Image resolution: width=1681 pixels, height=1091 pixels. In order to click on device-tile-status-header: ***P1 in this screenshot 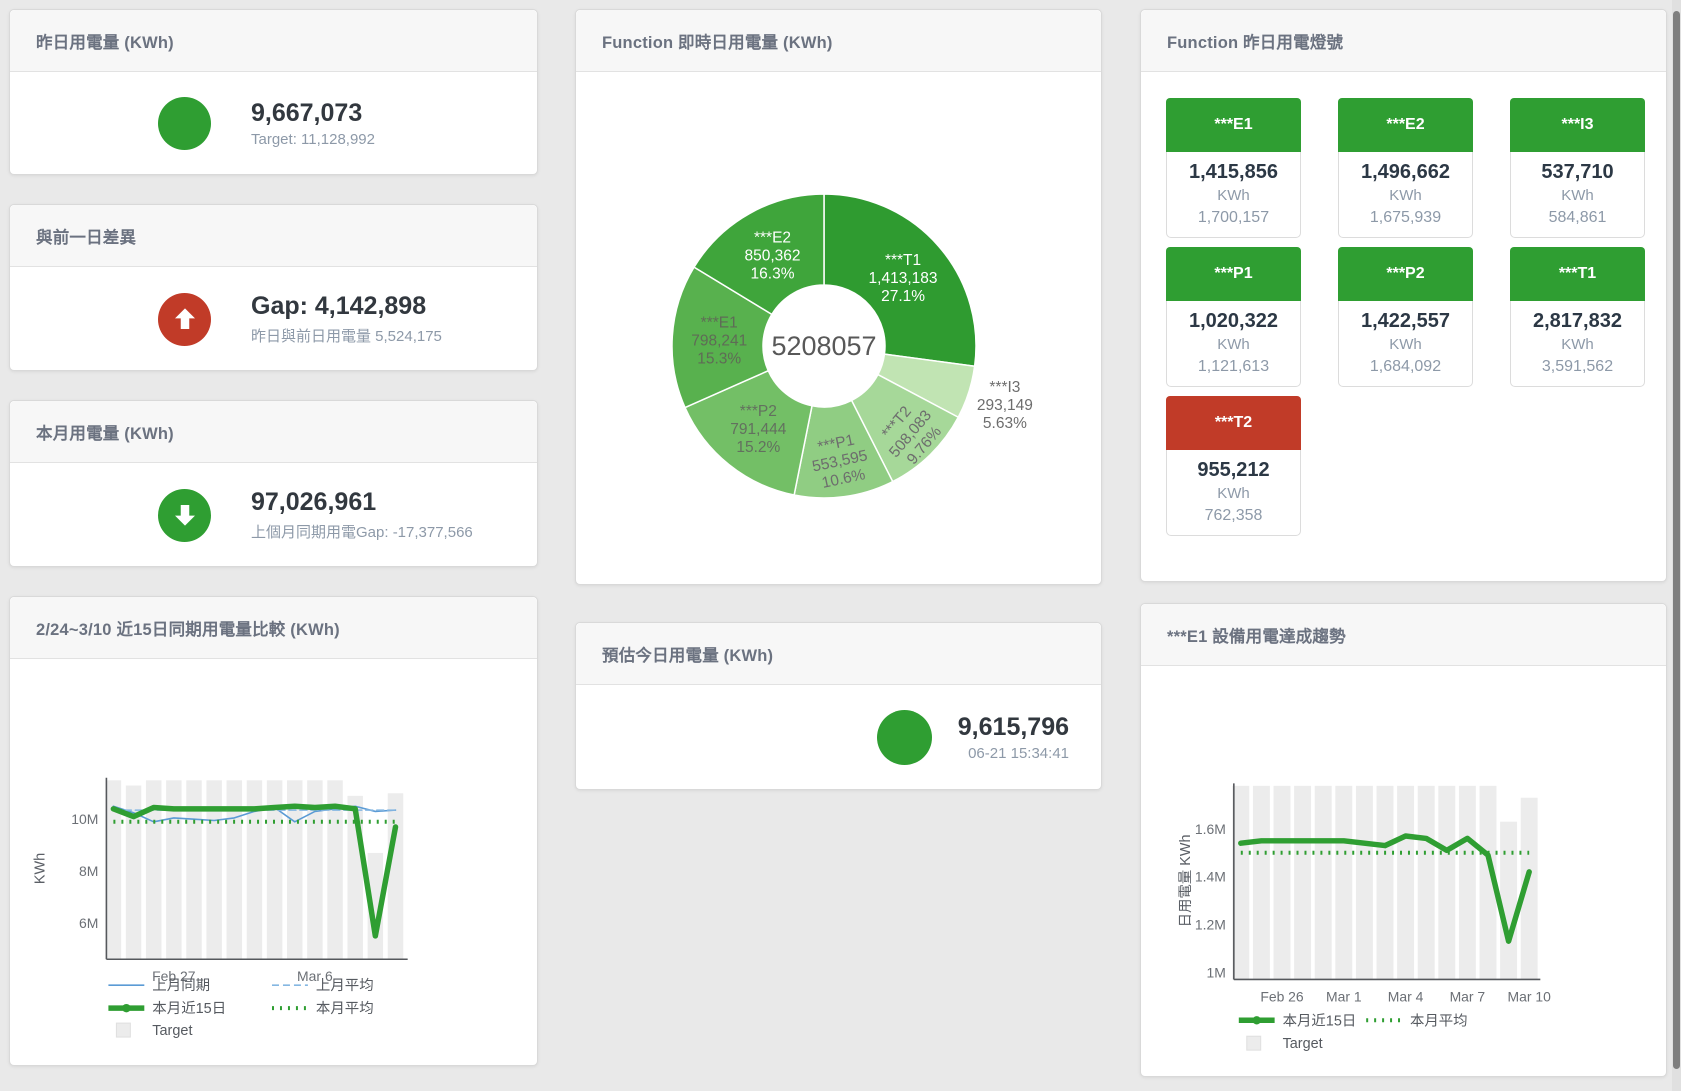, I will do `click(1233, 274)`.